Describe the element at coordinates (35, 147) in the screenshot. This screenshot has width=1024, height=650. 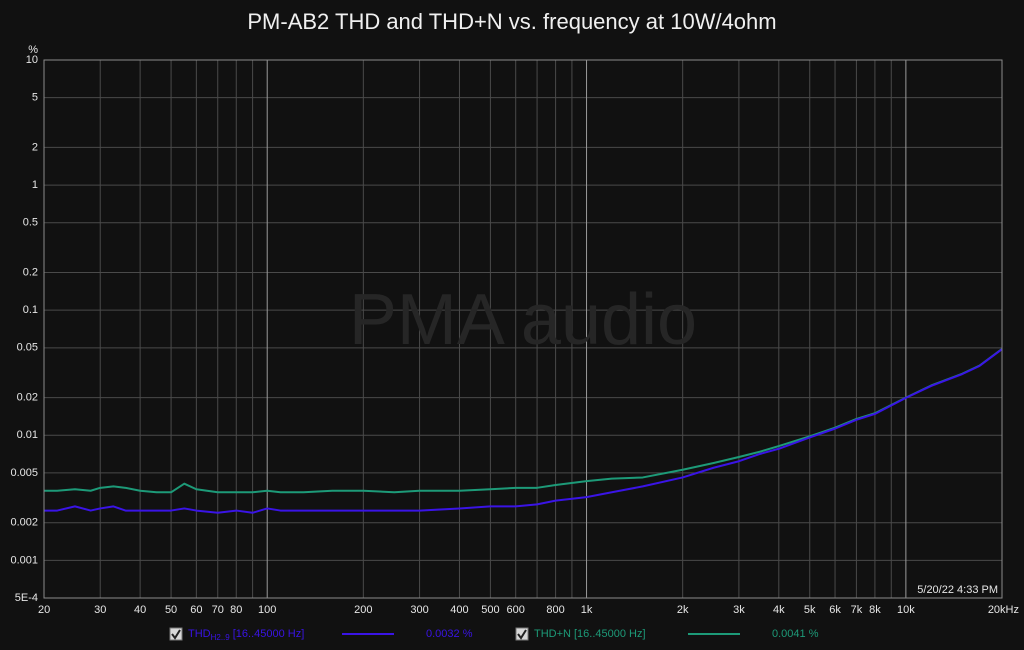
I see `y-tick-label: 2` at that location.